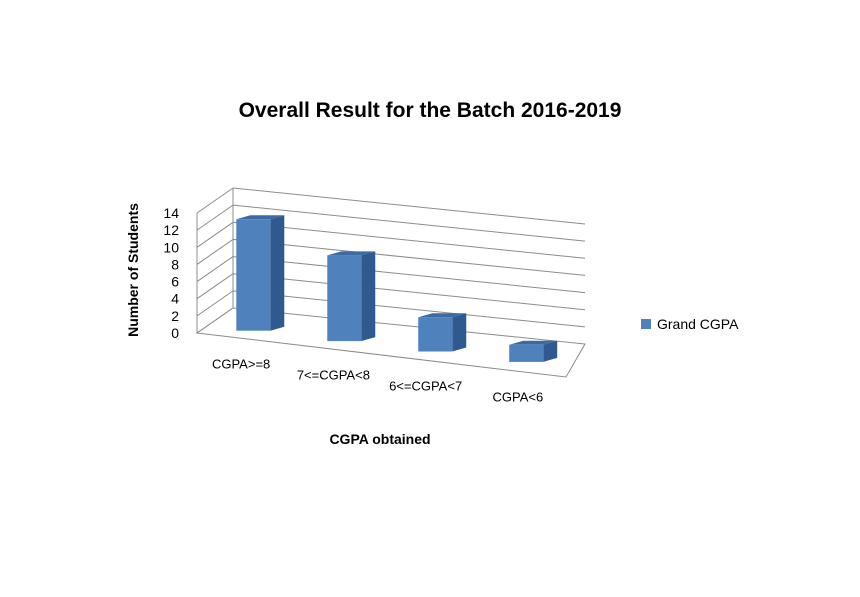 This screenshot has width=860, height=597. What do you see at coordinates (175, 264) in the screenshot?
I see `y-tick-label: 8` at bounding box center [175, 264].